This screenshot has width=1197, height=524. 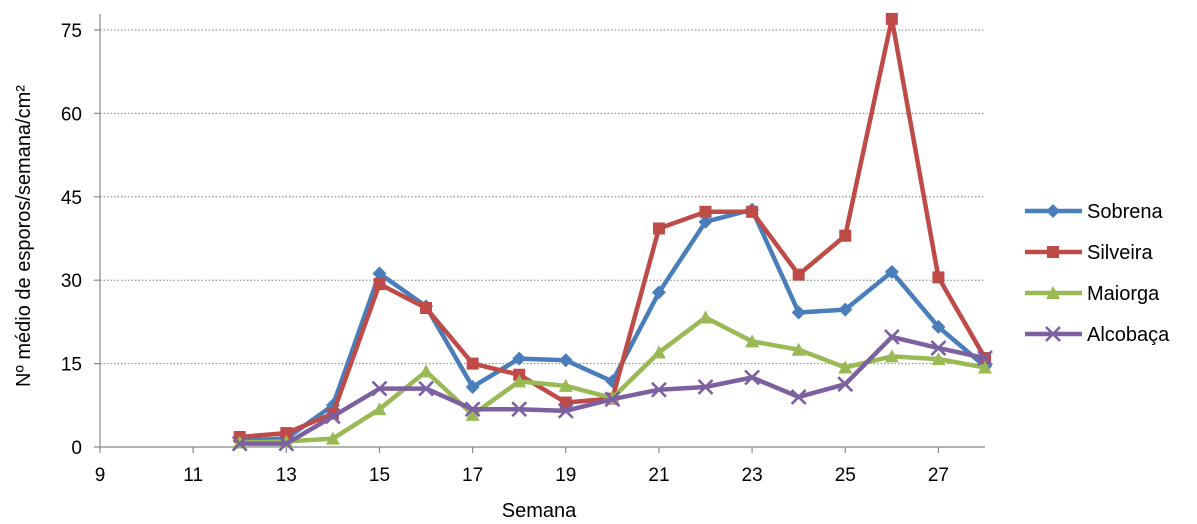 What do you see at coordinates (71, 114) in the screenshot?
I see `y-tick-label: 60` at bounding box center [71, 114].